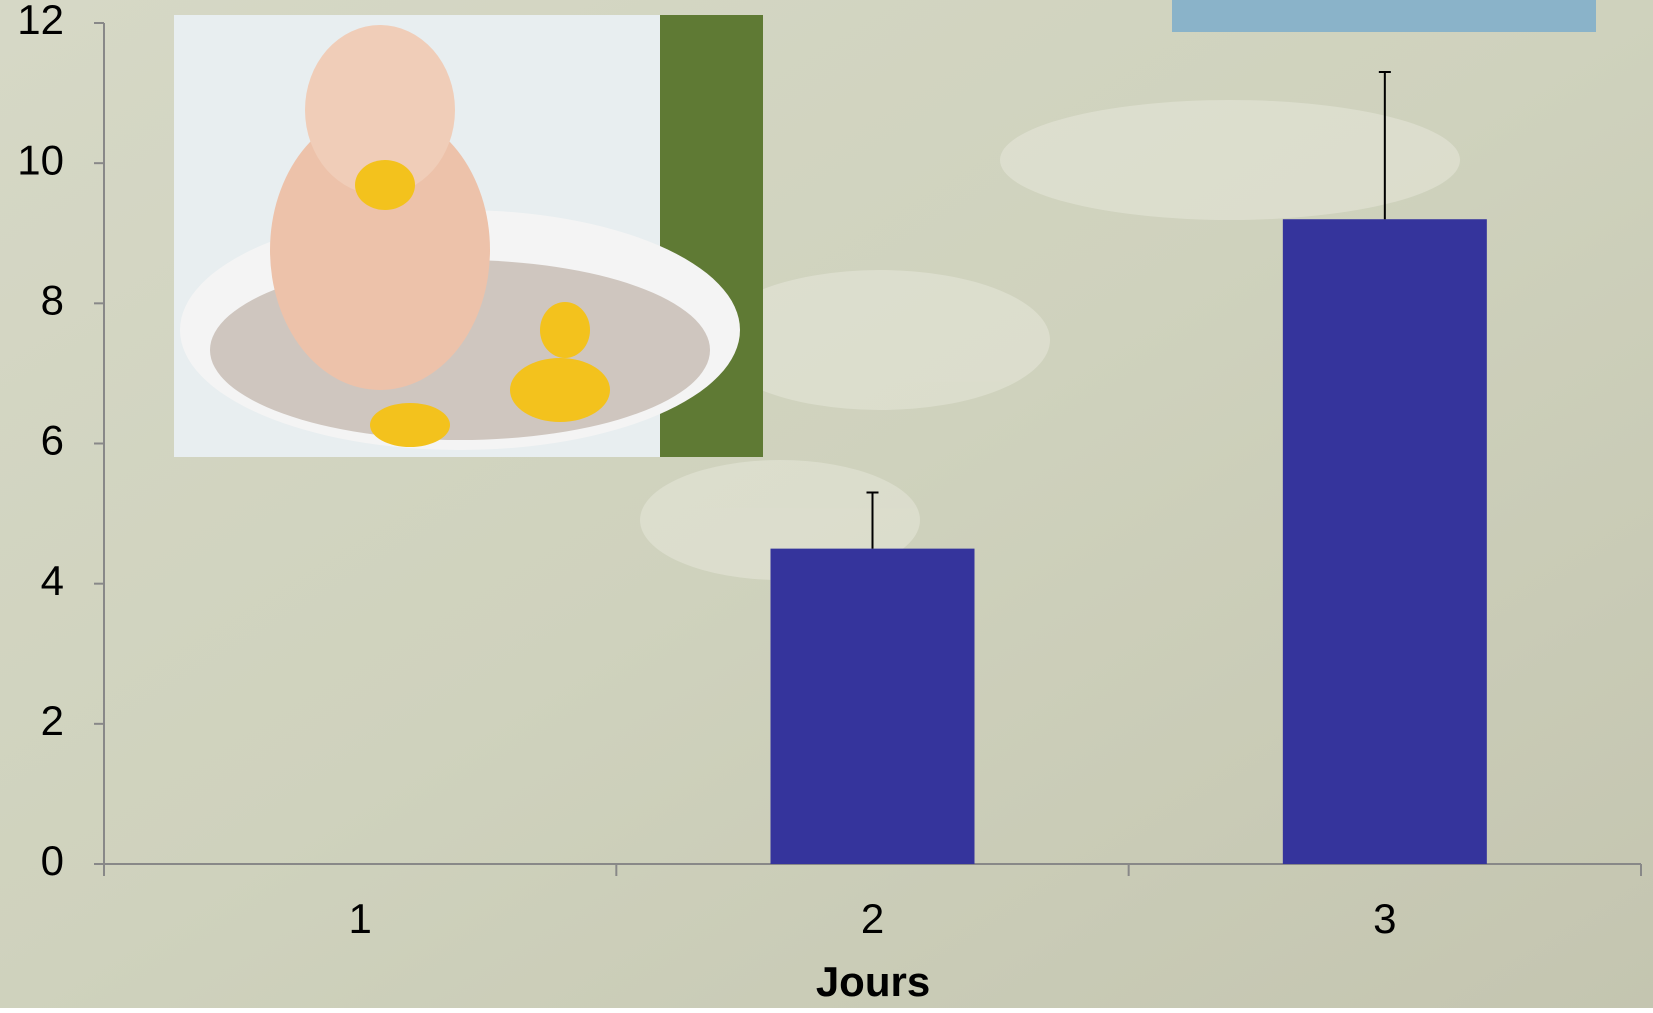 The image size is (1653, 1013). Describe the element at coordinates (40, 21) in the screenshot. I see `y-tick-label: 12` at that location.